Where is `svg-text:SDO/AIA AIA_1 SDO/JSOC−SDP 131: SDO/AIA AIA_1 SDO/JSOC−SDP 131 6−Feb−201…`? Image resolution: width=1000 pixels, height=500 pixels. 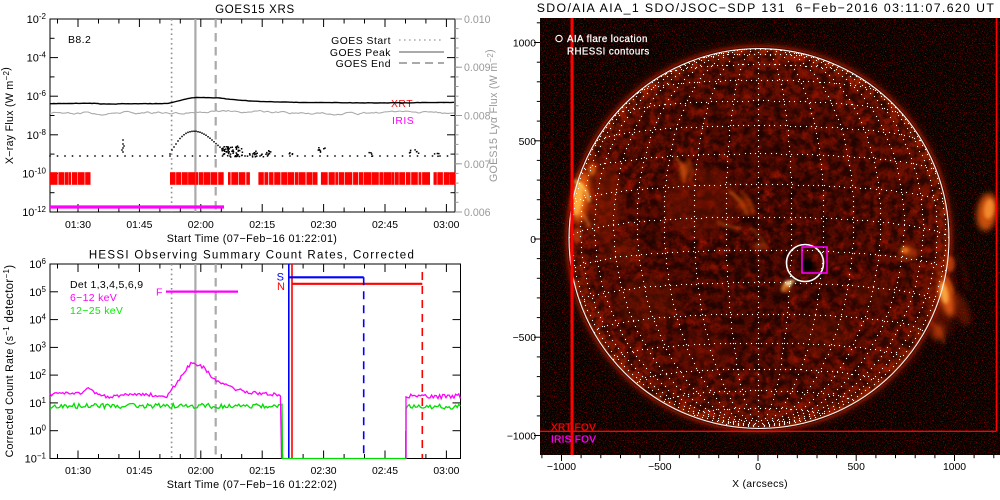 svg-text:SDO/AIA AIA_1 SDO/JSOC−SDP 131: SDO/AIA AIA_1 SDO/JSOC−SDP 131 6−Feb−201… is located at coordinates (766, 8).